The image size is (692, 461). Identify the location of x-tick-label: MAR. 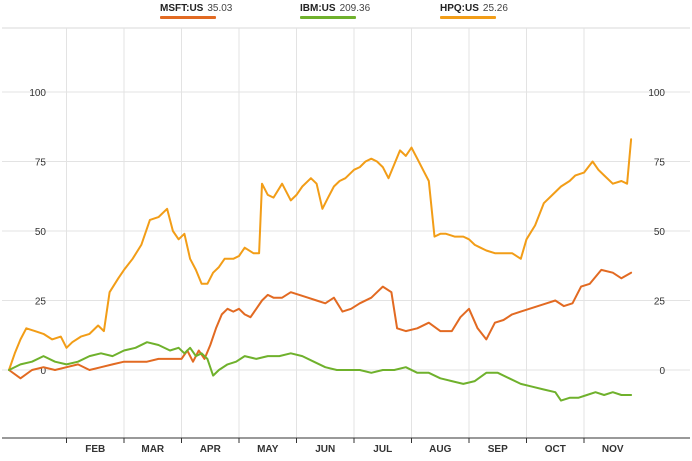
(153, 449).